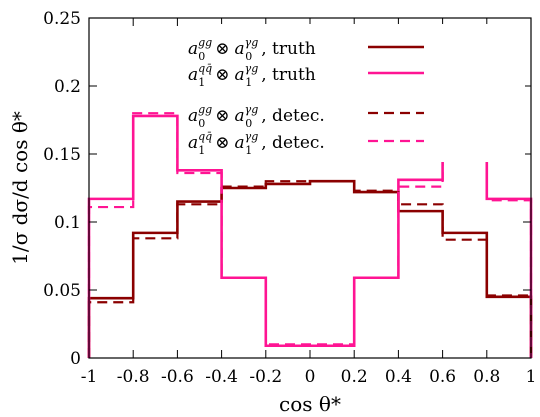 The height and width of the screenshot is (417, 540). I want to click on legend-swatches, so click(396, 94).